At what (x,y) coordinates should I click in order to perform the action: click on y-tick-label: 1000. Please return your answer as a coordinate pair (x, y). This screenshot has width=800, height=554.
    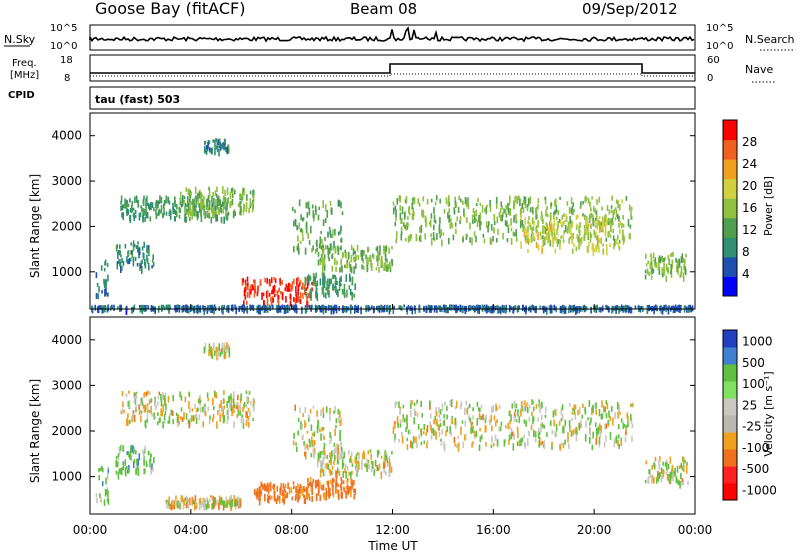
    Looking at the image, I should click on (66, 272).